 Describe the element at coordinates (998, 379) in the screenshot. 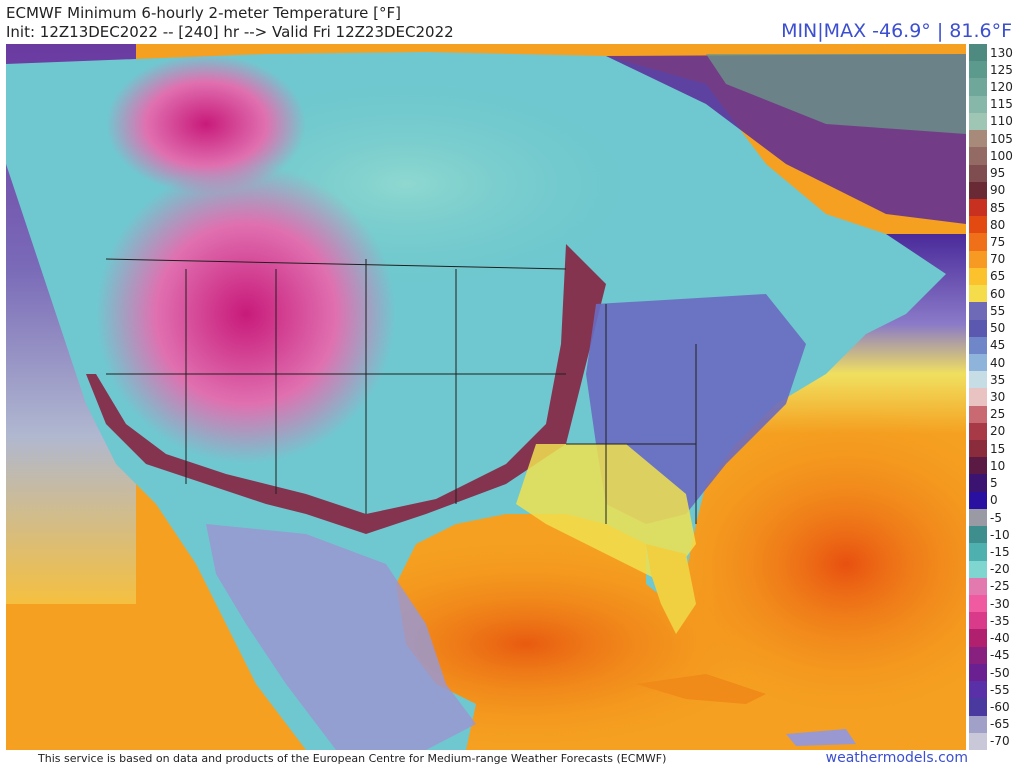

I see `colorbar-tick-label: 35` at that location.